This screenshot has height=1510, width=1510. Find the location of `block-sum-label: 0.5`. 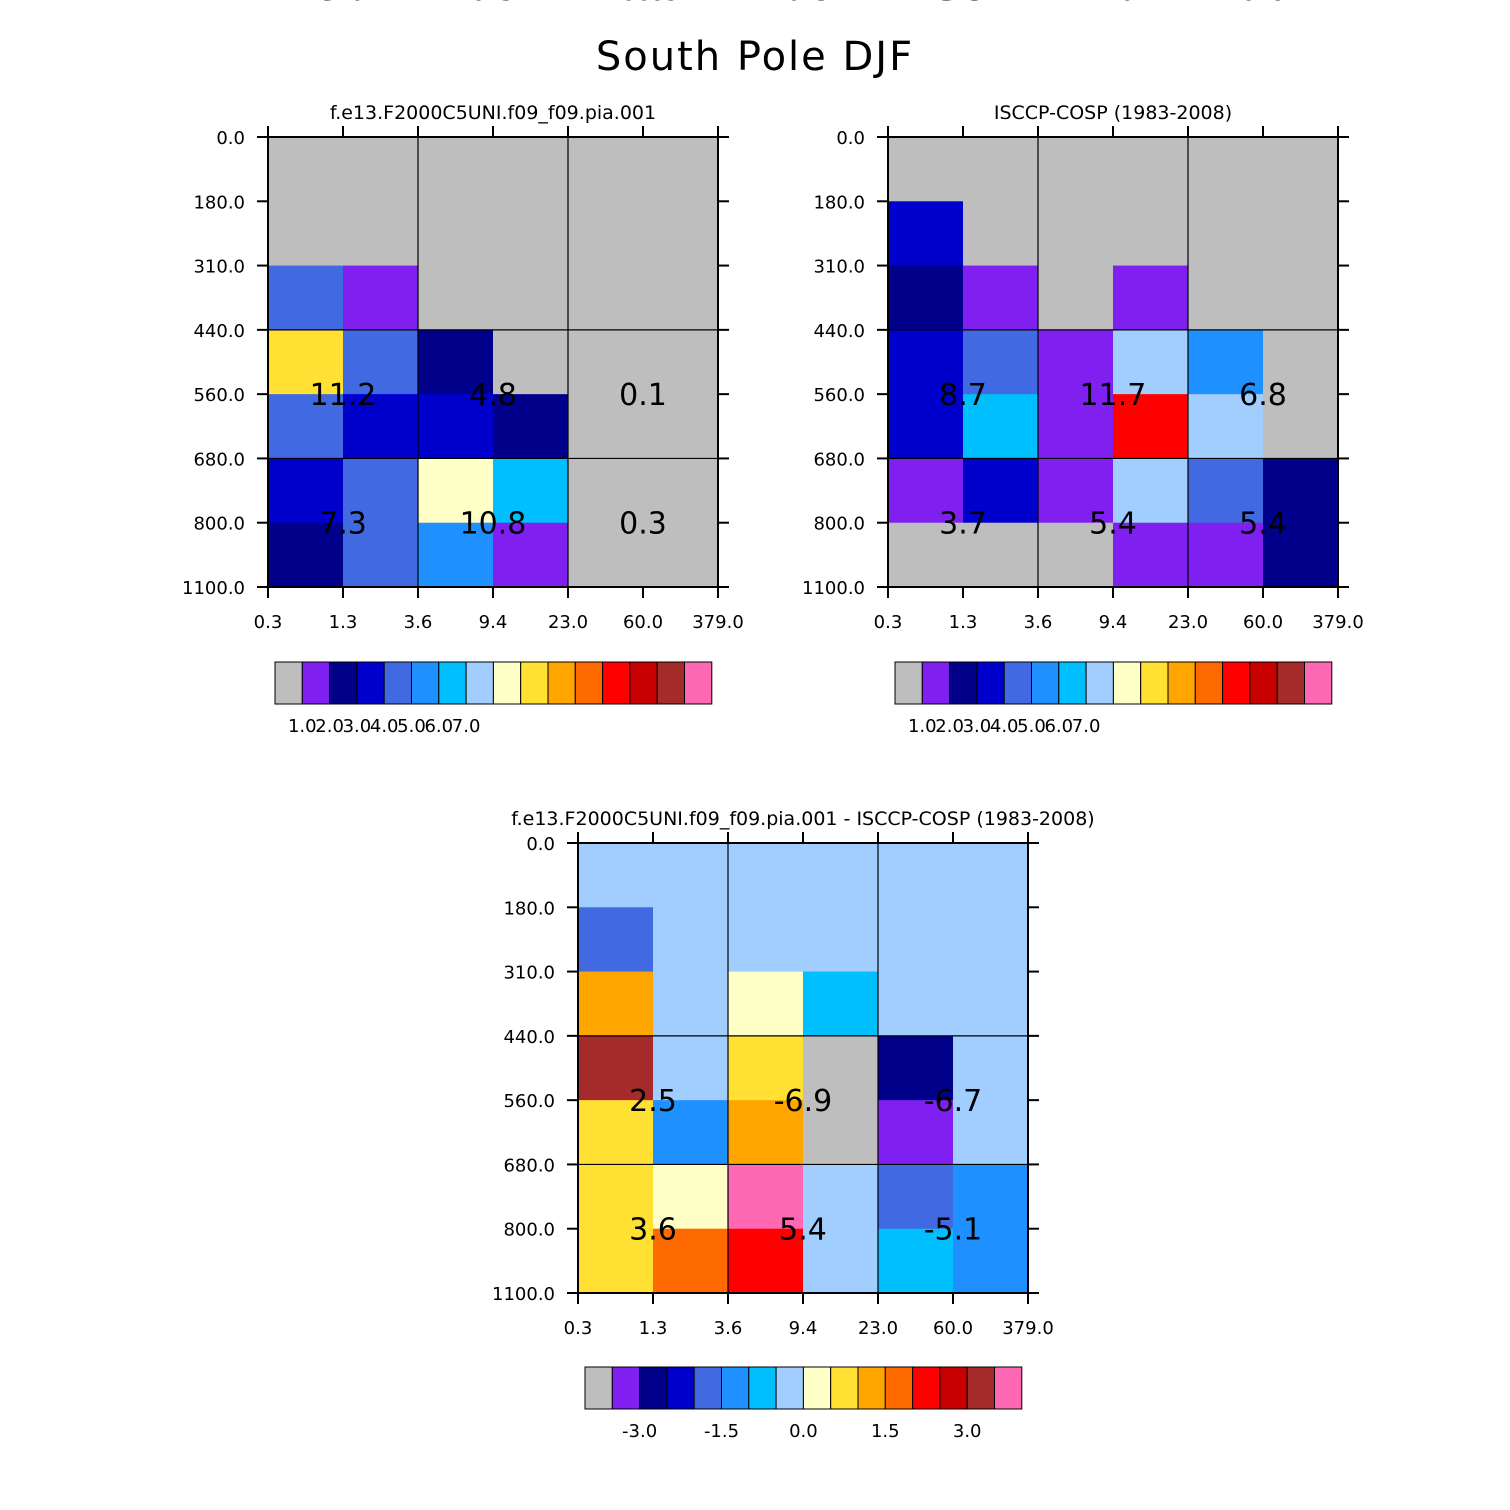

block-sum-label: 0.5 is located at coordinates (493, 4).